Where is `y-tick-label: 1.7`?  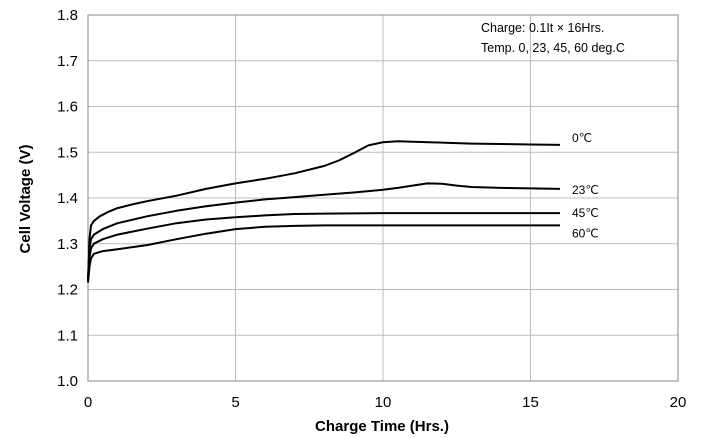
y-tick-label: 1.7 is located at coordinates (67, 61).